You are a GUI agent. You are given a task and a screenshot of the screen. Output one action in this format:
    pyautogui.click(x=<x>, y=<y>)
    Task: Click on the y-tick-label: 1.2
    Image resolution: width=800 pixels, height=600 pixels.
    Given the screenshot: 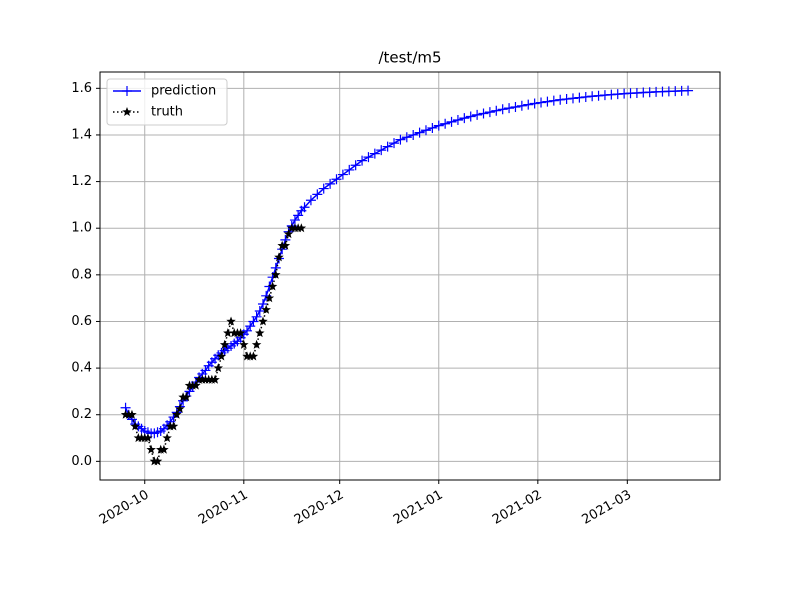 What is the action you would take?
    pyautogui.click(x=81, y=181)
    